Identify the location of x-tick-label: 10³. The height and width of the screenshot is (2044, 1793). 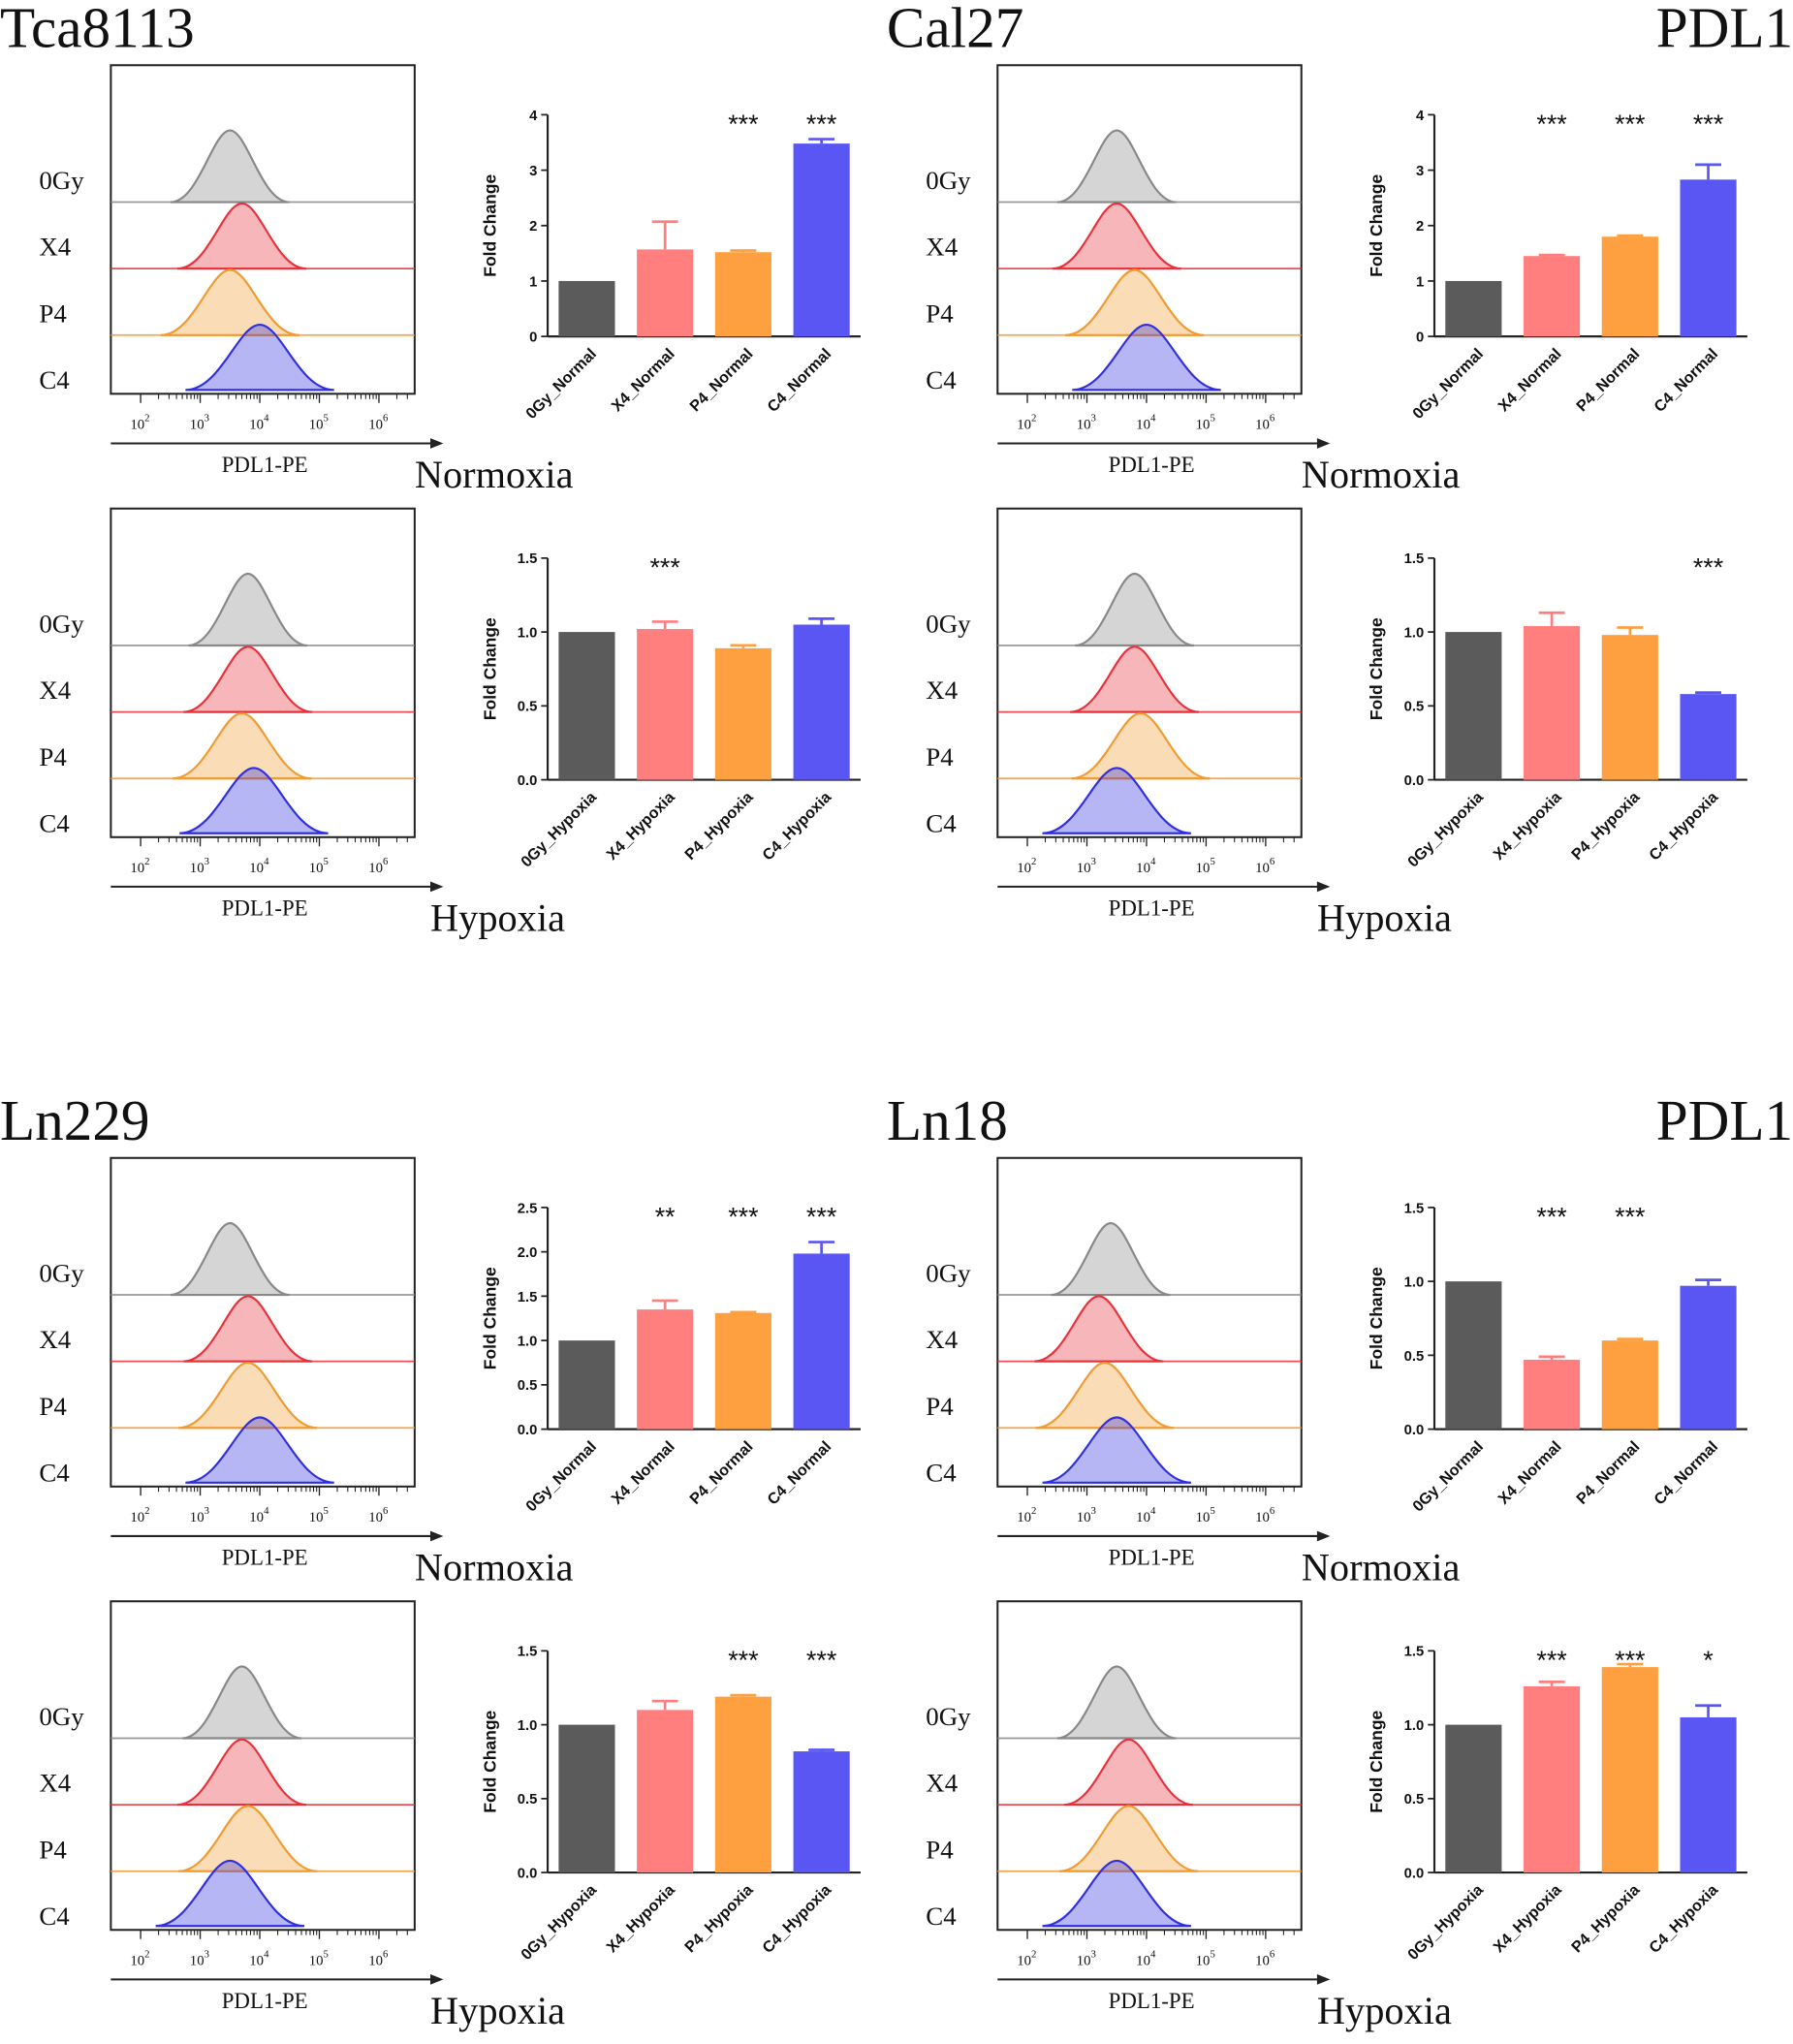
(1086, 1959).